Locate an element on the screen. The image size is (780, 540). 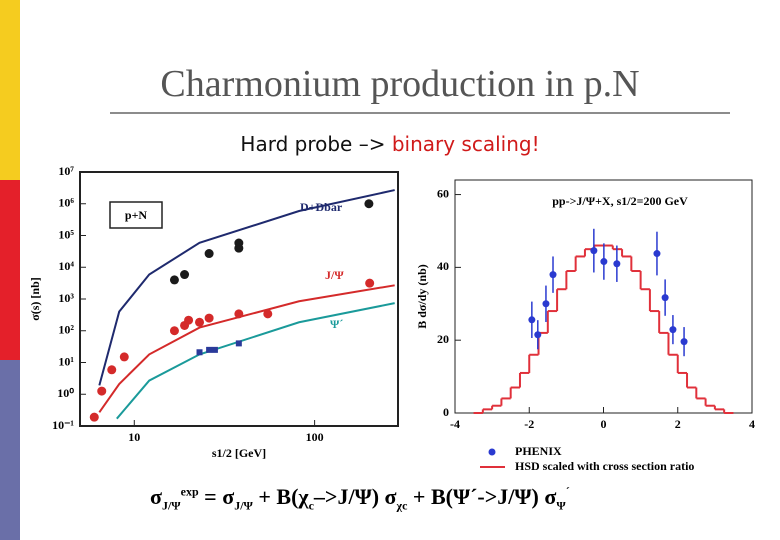
formula-part: σ is located at coordinates (156, 496).